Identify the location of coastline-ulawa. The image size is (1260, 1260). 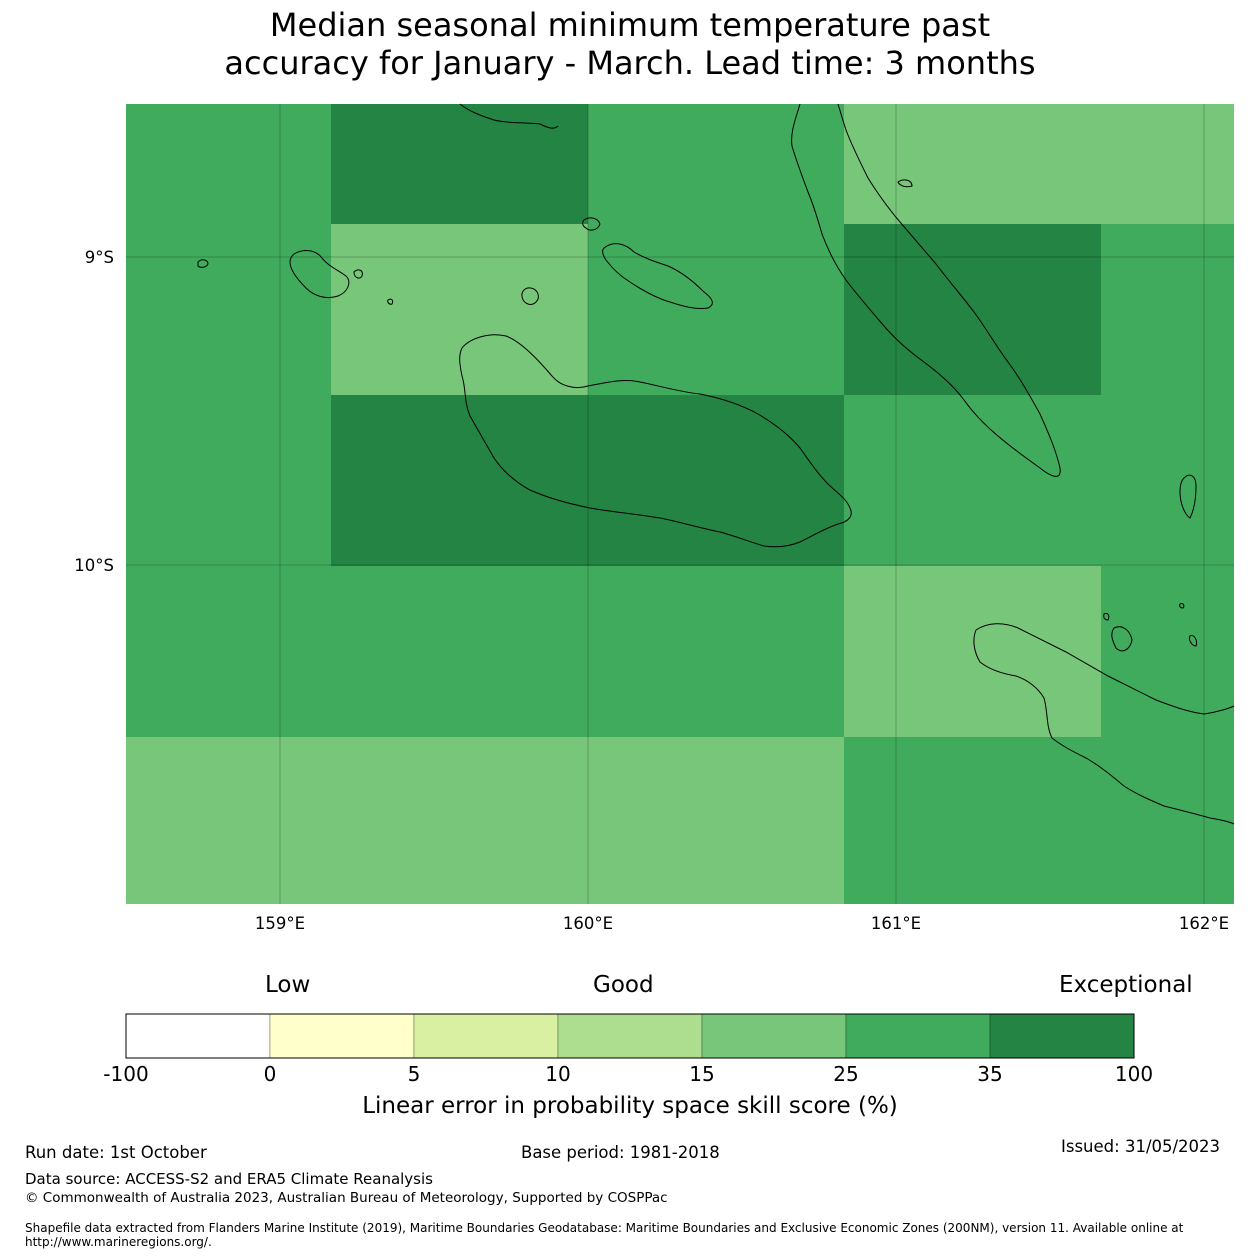
(1188, 496).